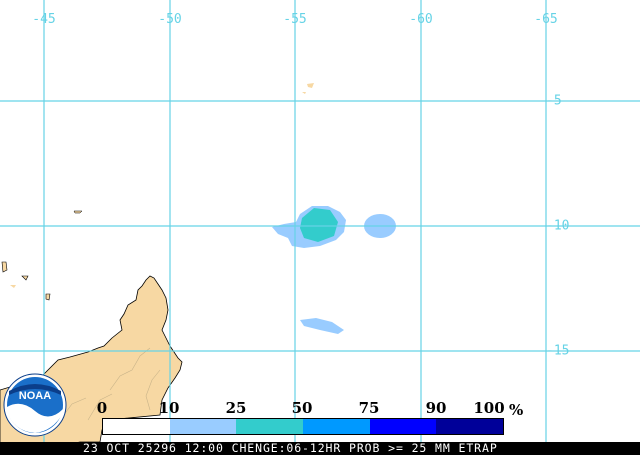  What do you see at coordinates (436, 408) in the screenshot?
I see `legend-label: 90` at bounding box center [436, 408].